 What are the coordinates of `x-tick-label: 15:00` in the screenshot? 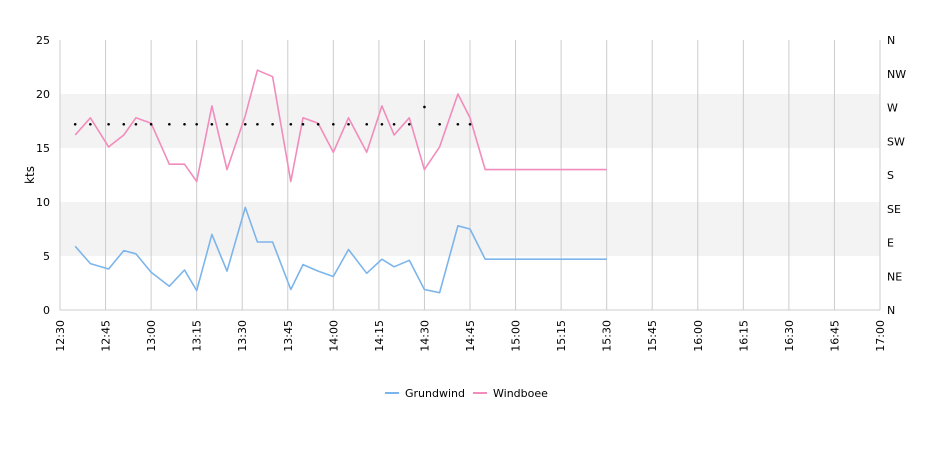 It's located at (516, 336).